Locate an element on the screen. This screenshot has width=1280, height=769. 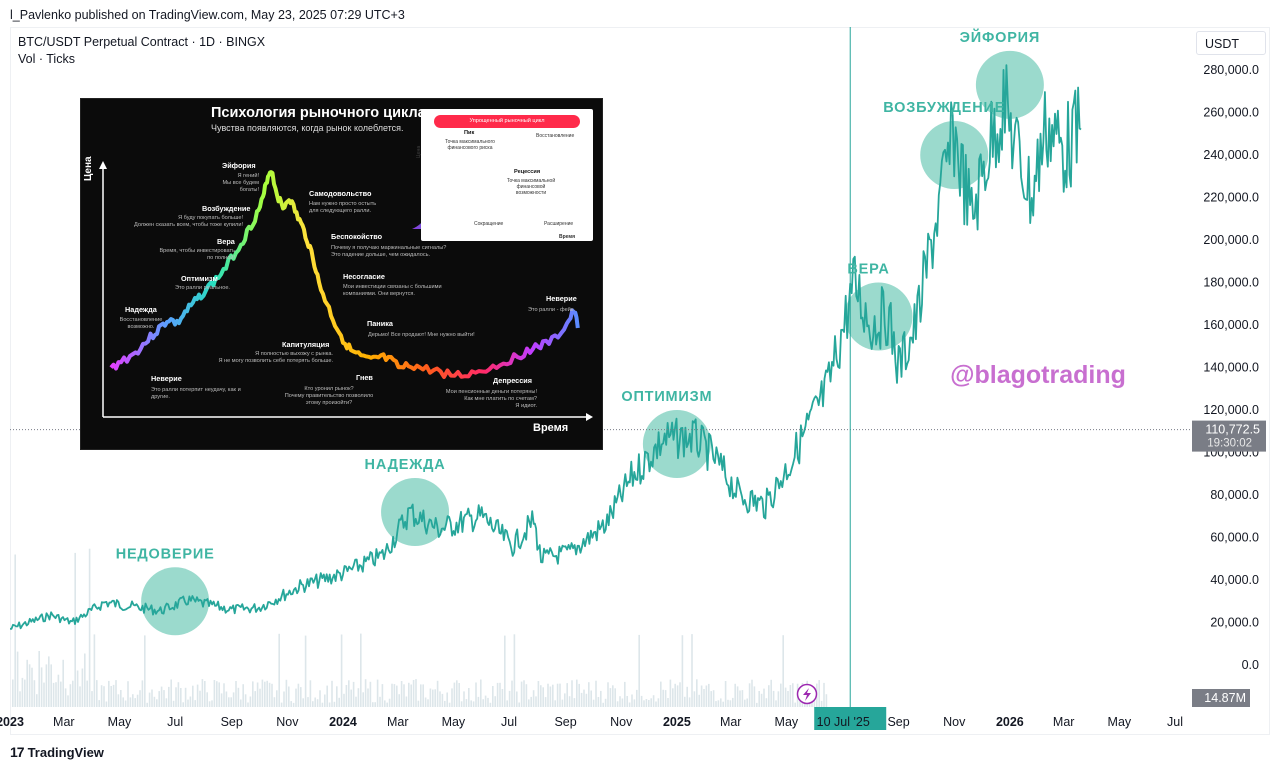
phase-panic: Паника is located at coordinates (380, 323).